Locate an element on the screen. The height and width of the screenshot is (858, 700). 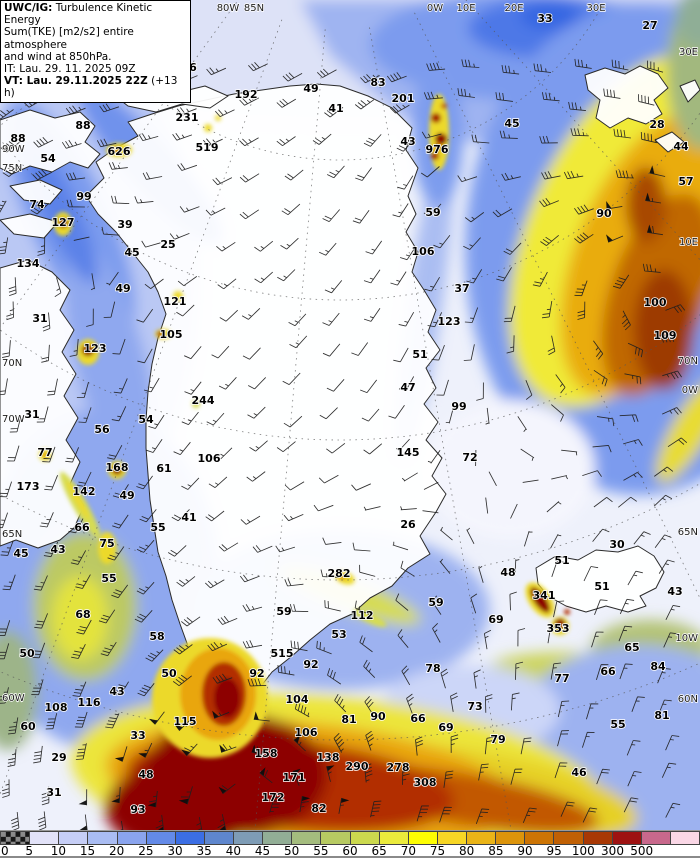
tke-value-label: 43 is located at coordinates (674, 591).